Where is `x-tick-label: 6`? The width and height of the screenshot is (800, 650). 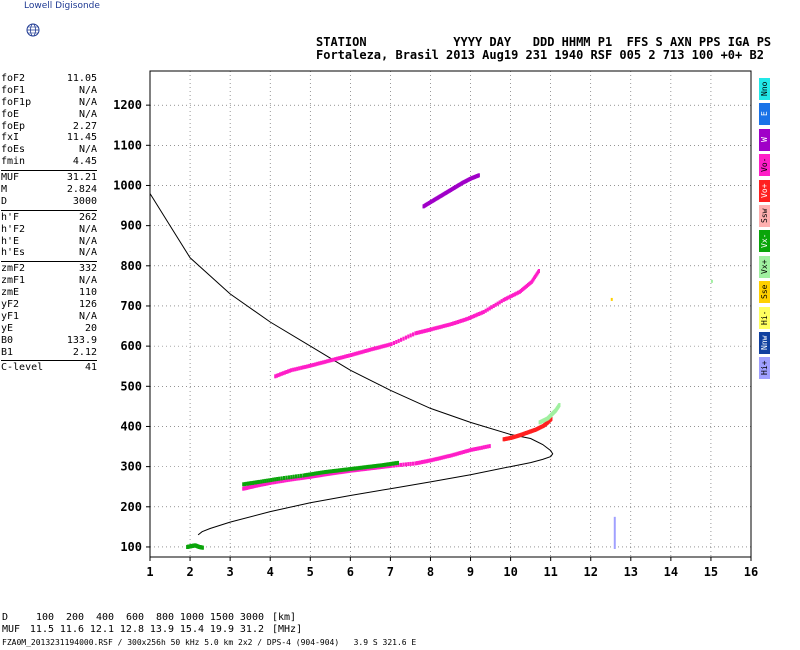
x-tick-label: 6 is located at coordinates (350, 572).